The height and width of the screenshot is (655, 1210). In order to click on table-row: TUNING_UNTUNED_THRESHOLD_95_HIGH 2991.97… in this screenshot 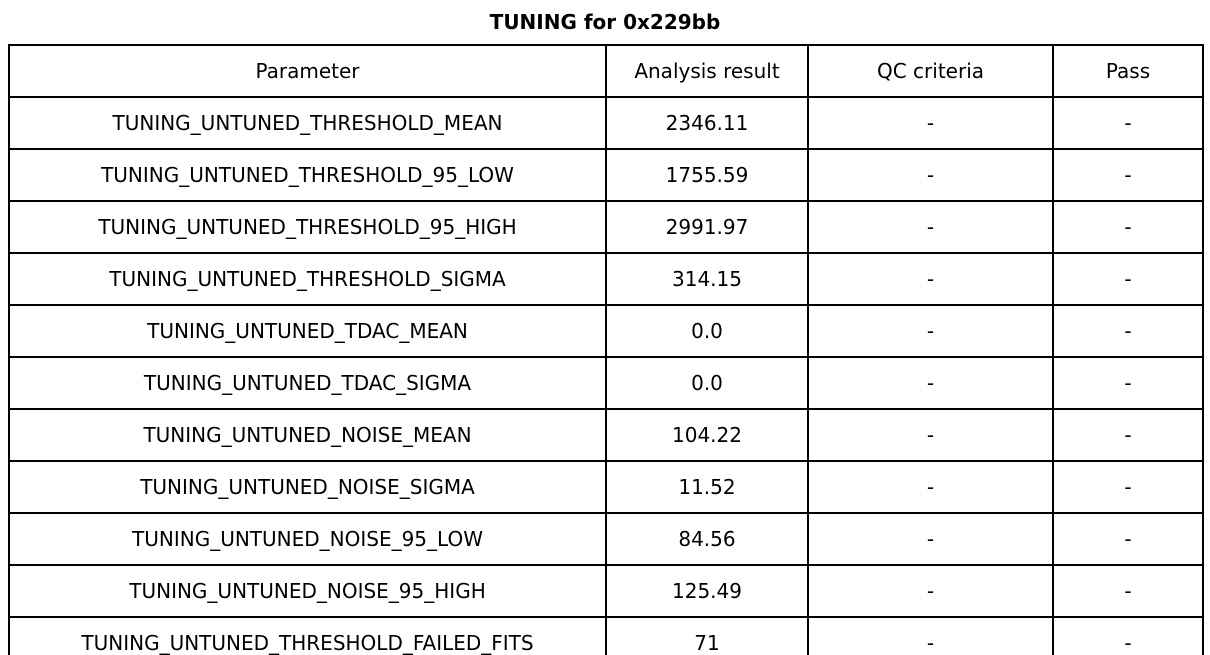, I will do `click(606, 227)`.